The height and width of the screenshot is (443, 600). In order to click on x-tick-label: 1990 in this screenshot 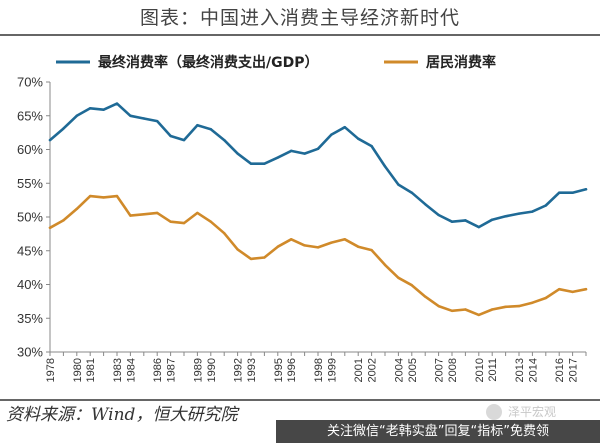, I will do `click(212, 370)`.